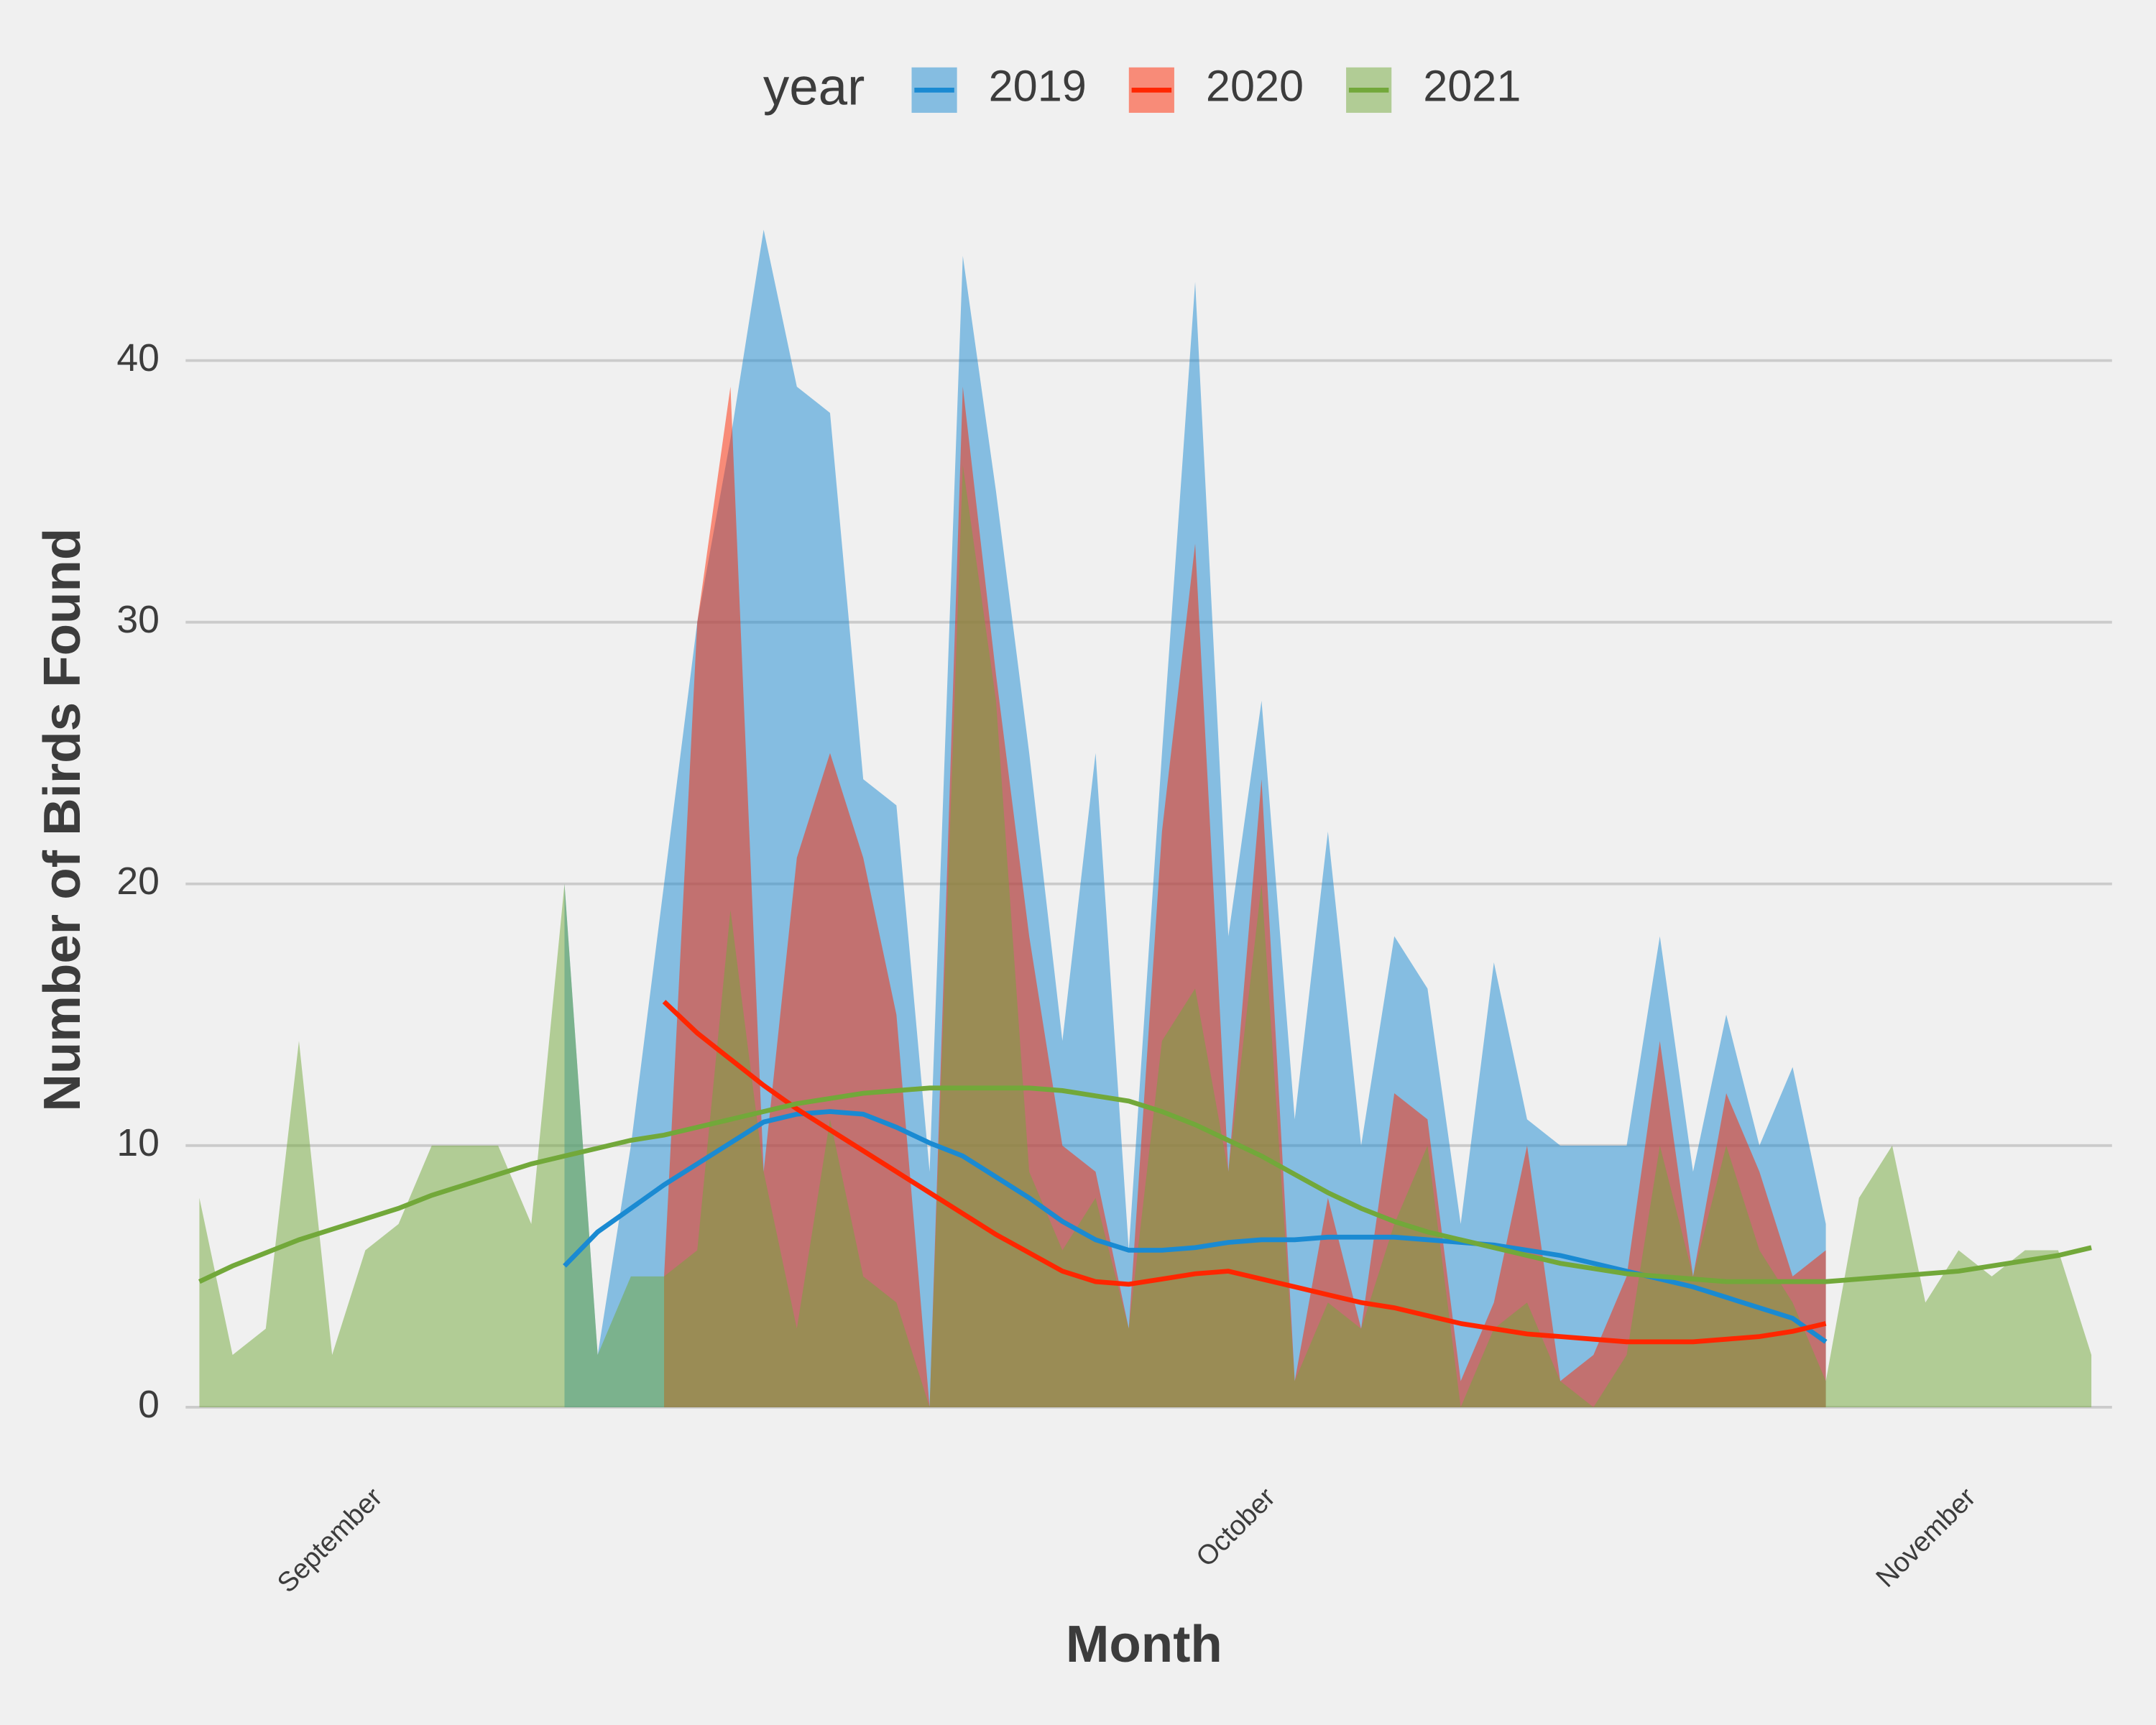  I want to click on y-axis-title: Number of Birds Found, so click(62, 820).